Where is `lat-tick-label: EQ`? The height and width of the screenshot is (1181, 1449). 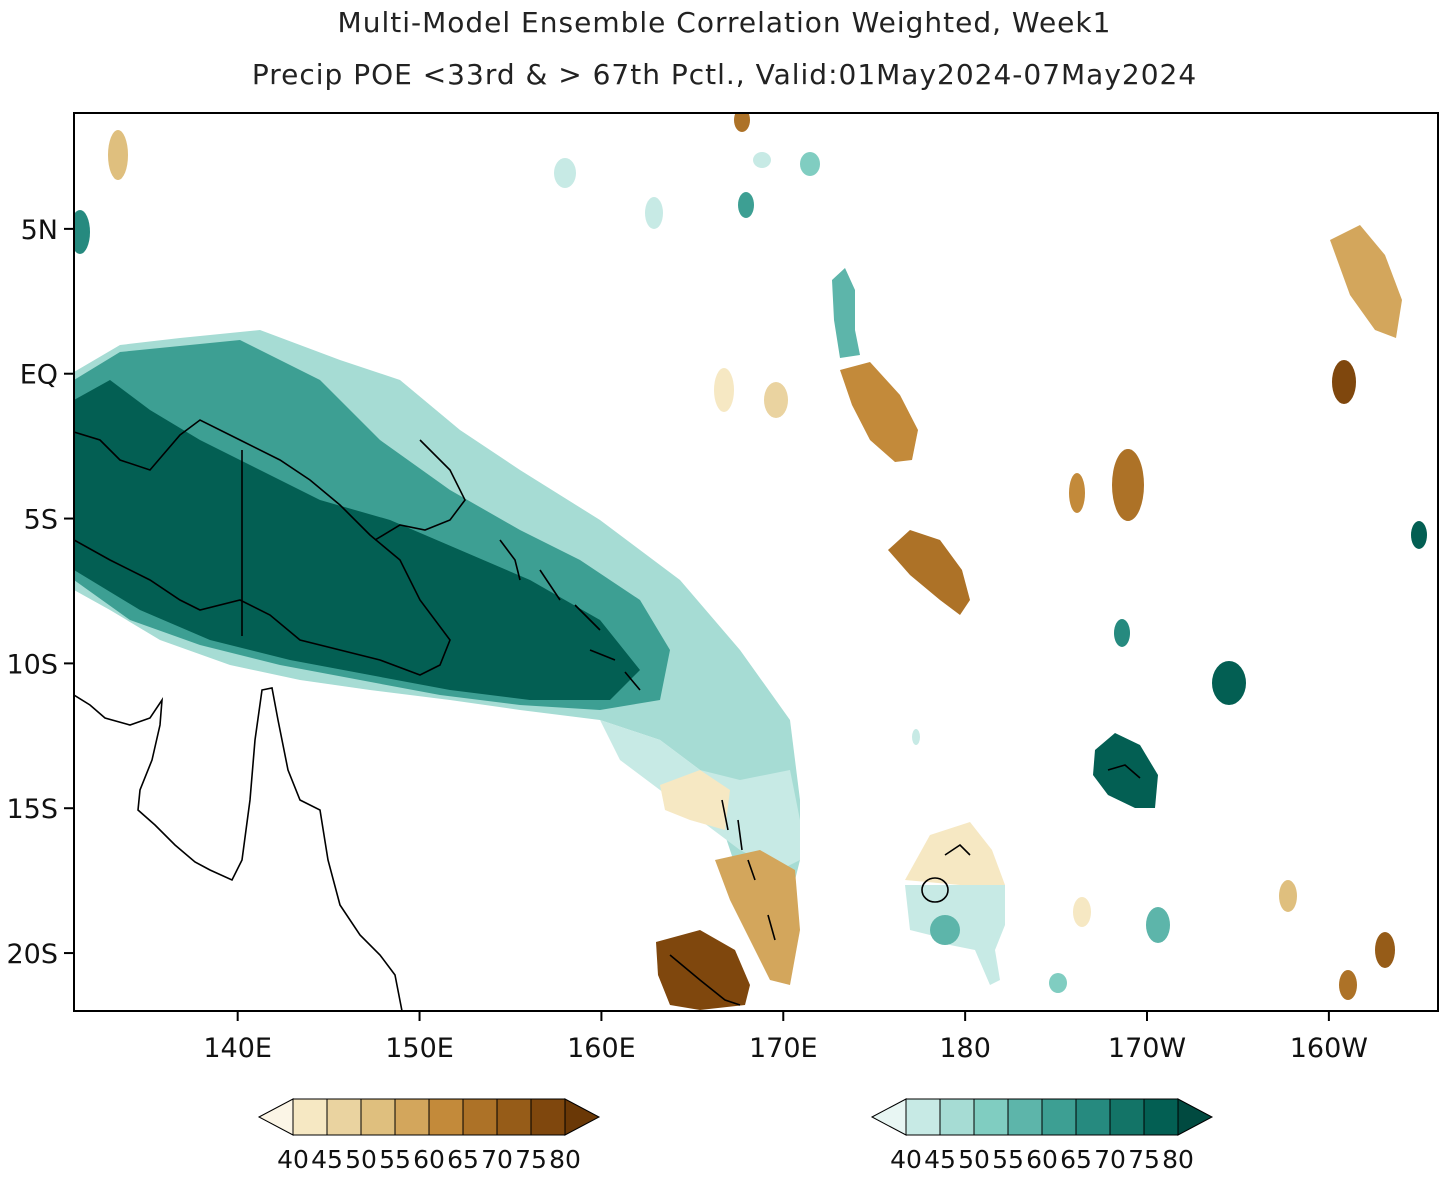 lat-tick-label: EQ is located at coordinates (39, 375).